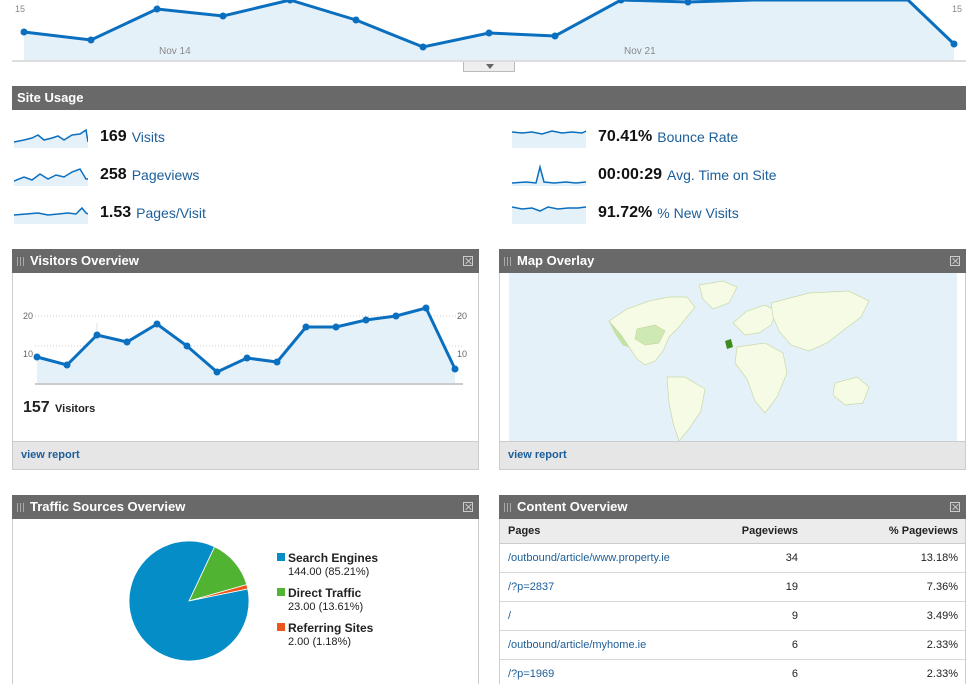  What do you see at coordinates (175, 51) in the screenshot?
I see `date-label: Nov 14` at bounding box center [175, 51].